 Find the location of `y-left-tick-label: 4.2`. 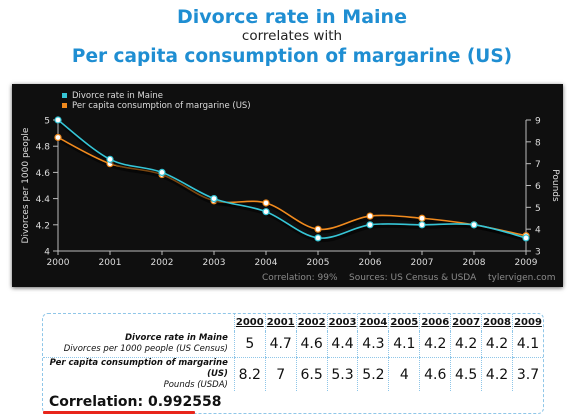

y-left-tick-label: 4.2 is located at coordinates (43, 226).